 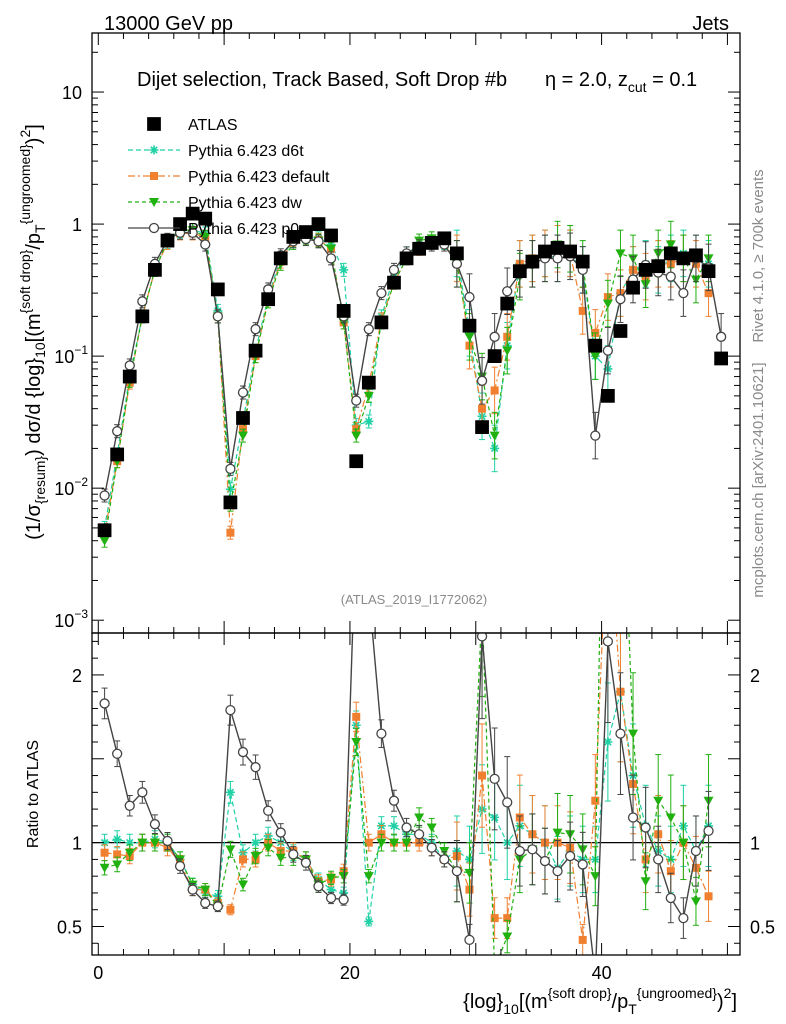 What do you see at coordinates (762, 927) in the screenshot?
I see `ratio-y-tick-label-right: 0.5` at bounding box center [762, 927].